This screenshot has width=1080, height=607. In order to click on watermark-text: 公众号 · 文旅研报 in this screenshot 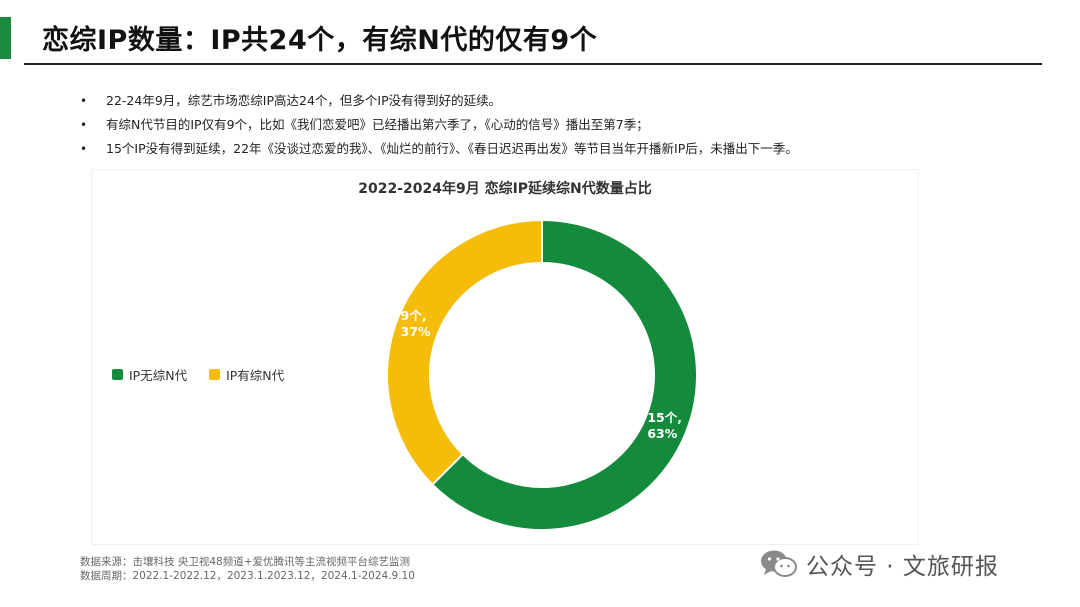, I will do `click(902, 567)`.